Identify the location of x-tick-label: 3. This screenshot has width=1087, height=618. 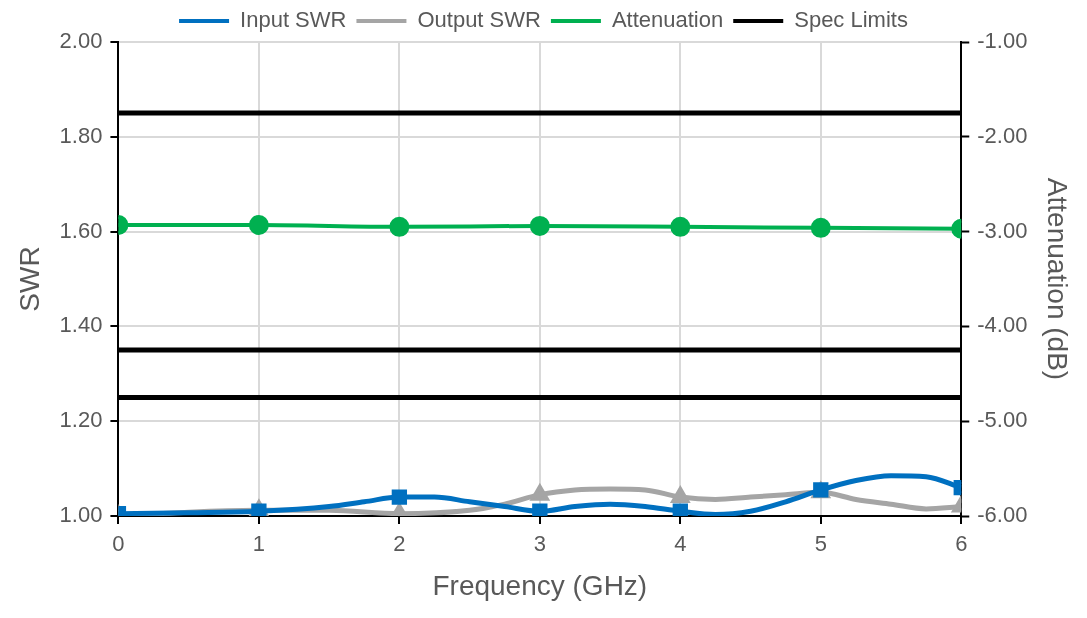
(539, 544).